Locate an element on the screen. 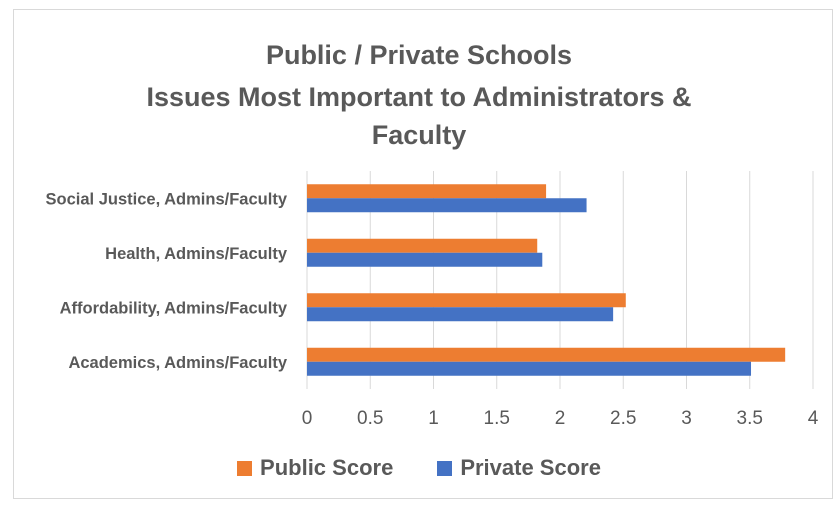 Image resolution: width=838 pixels, height=510 pixels. x-tick-label: 3 is located at coordinates (686, 418).